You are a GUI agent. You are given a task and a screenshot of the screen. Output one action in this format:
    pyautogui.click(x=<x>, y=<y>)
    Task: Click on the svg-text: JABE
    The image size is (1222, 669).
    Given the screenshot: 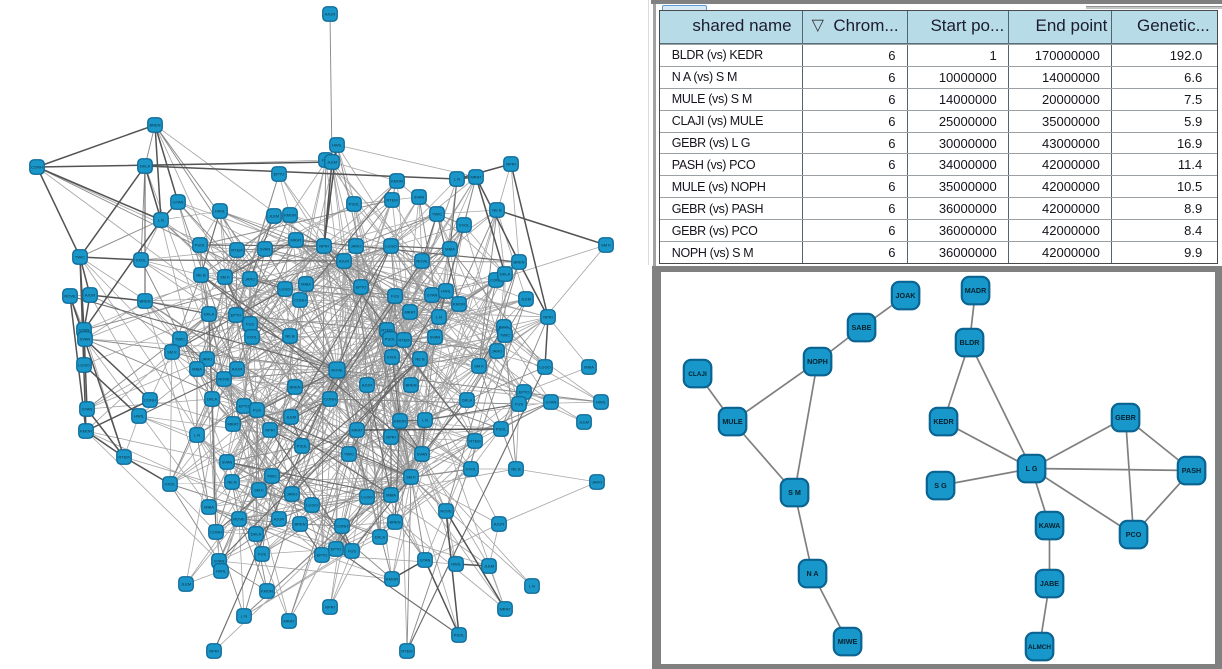 What is the action you would take?
    pyautogui.click(x=1048, y=583)
    